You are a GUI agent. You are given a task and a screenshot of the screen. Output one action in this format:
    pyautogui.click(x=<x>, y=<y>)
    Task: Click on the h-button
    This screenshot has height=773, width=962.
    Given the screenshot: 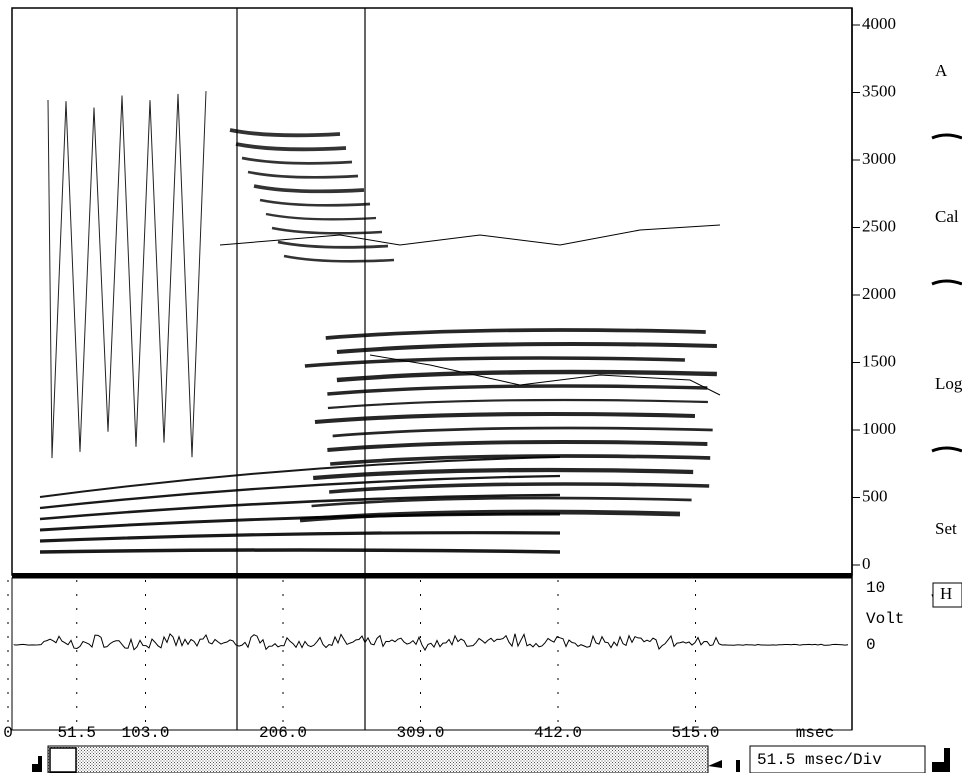 What is the action you would take?
    pyautogui.click(x=947, y=595)
    